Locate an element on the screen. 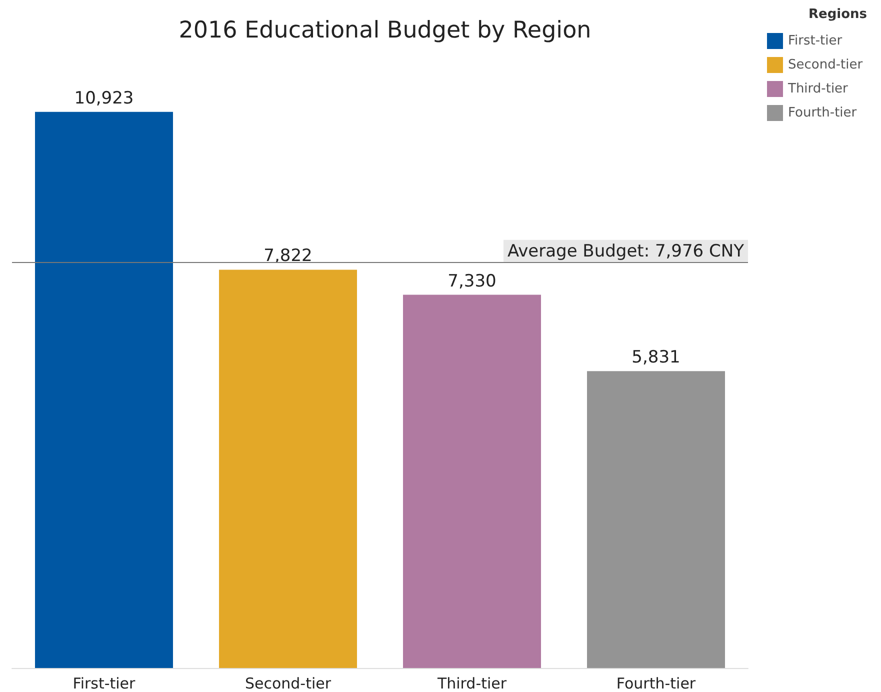 The height and width of the screenshot is (692, 881). legend-label: Fourth-tier is located at coordinates (823, 113).